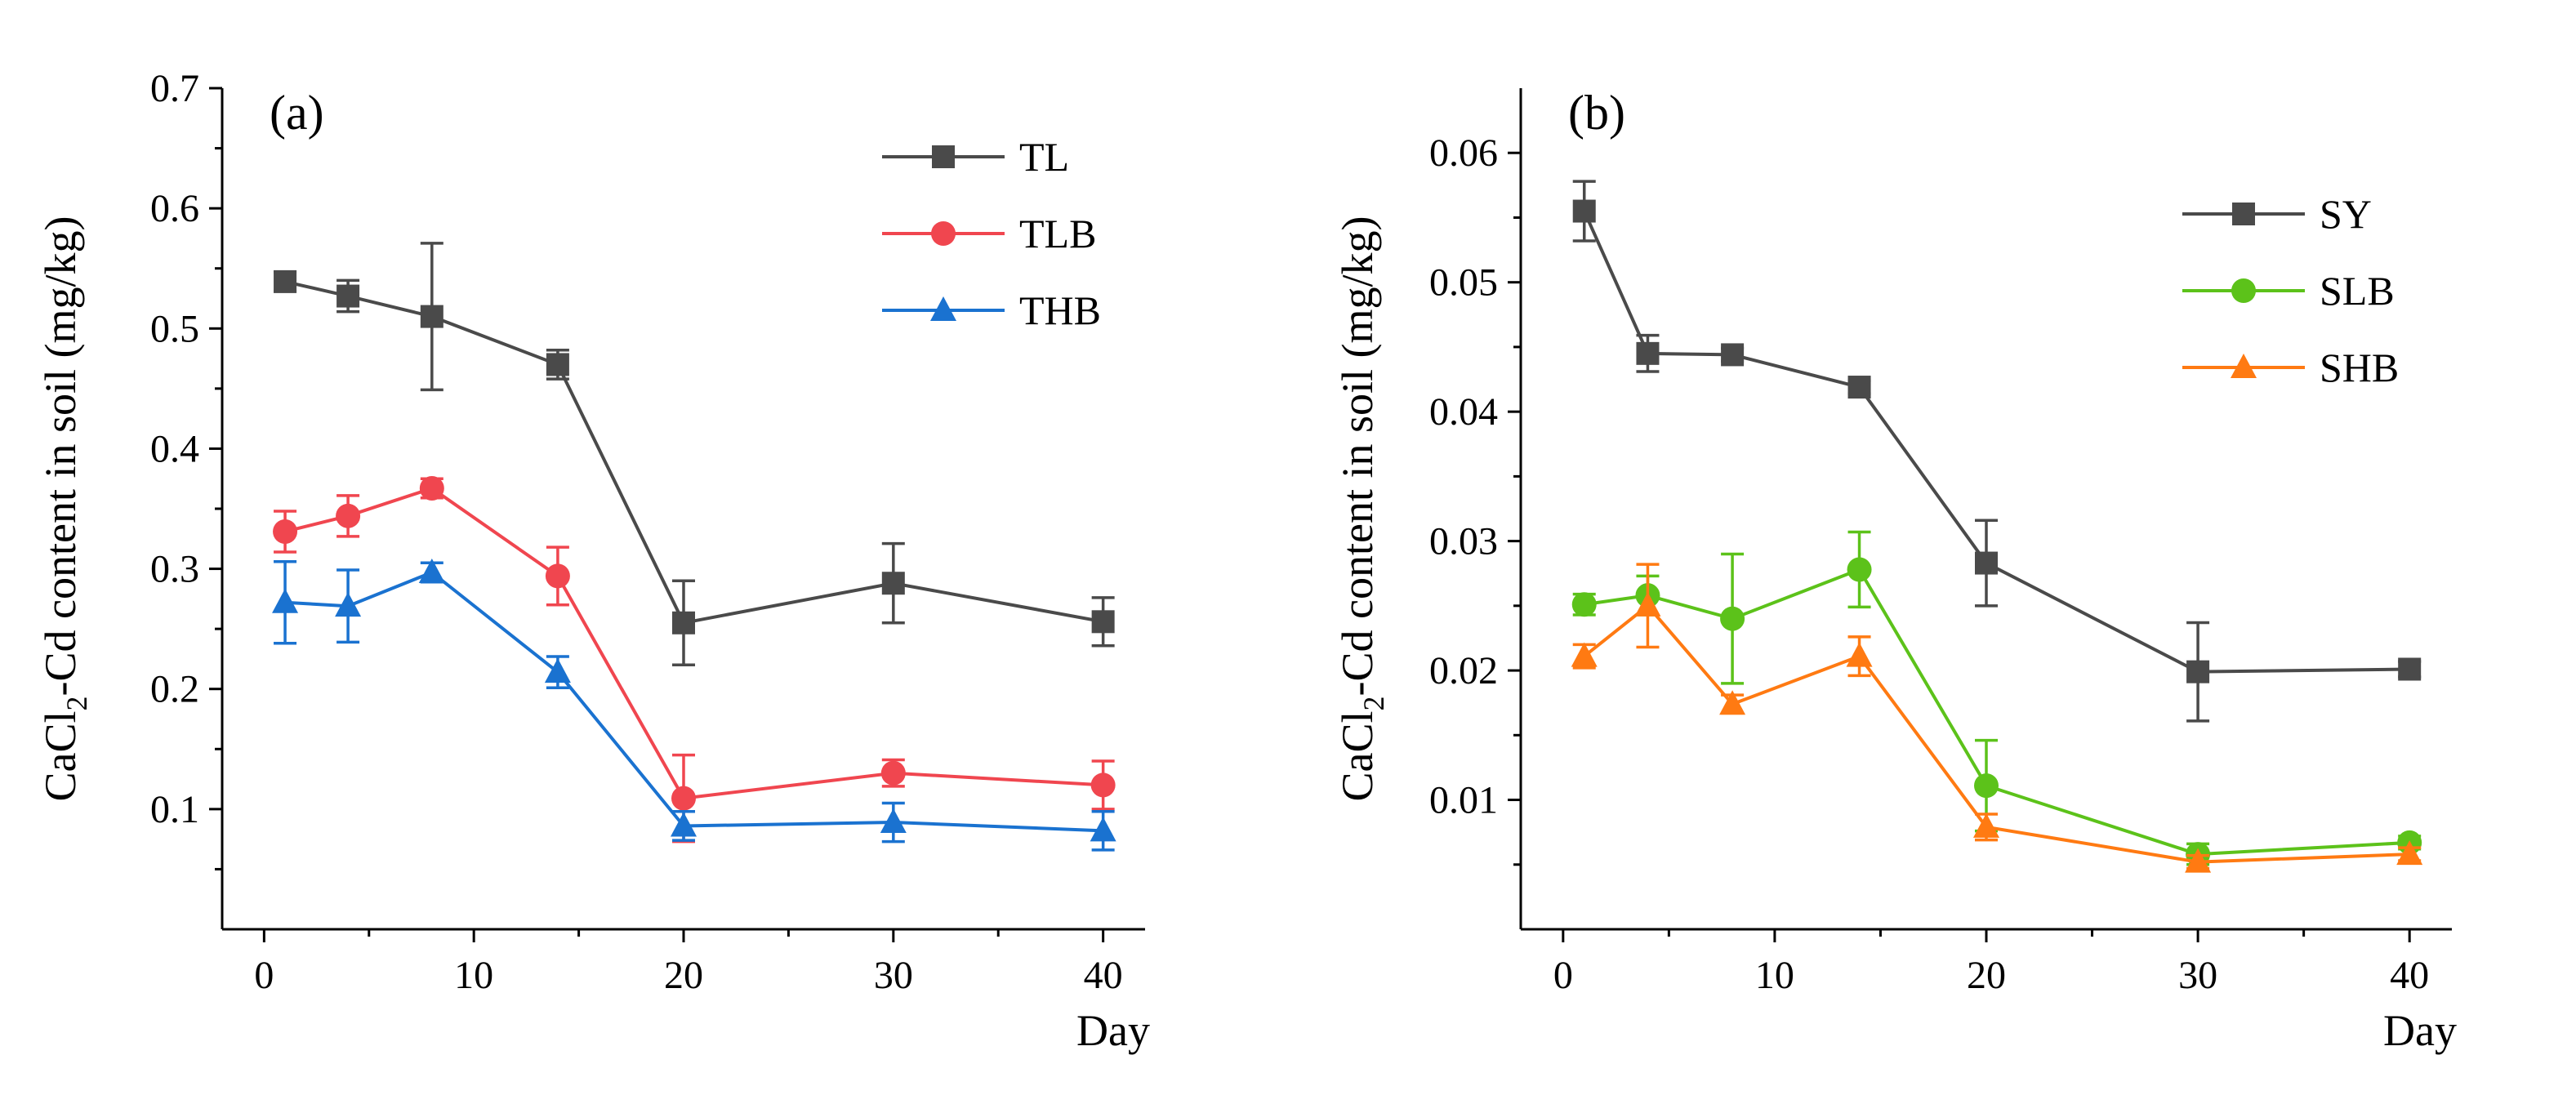 The width and height of the screenshot is (2576, 1113). I want to click on y-tick-label: 0.05, so click(1463, 283).